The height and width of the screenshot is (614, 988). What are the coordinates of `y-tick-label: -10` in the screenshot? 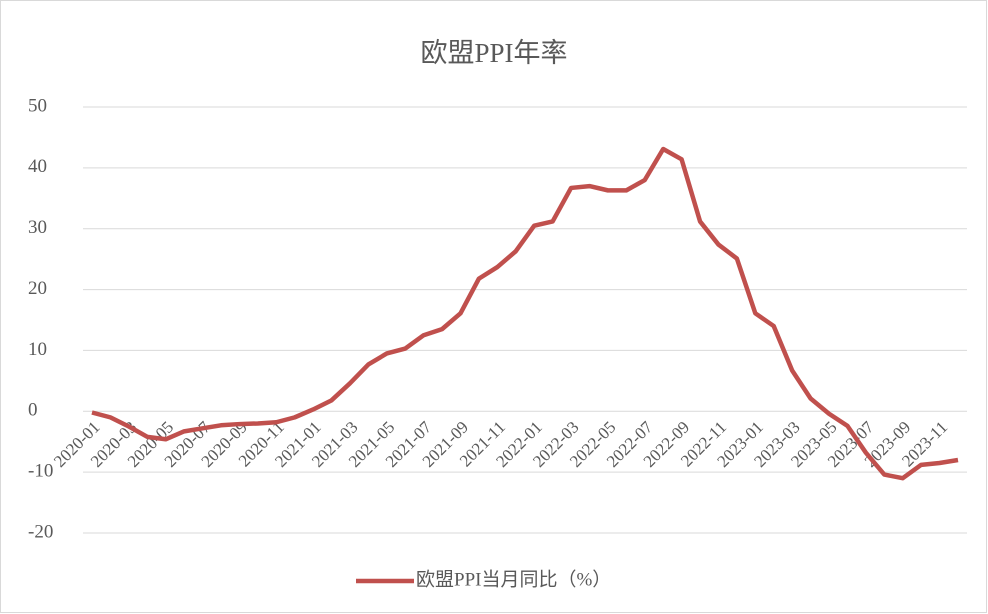 It's located at (40, 471).